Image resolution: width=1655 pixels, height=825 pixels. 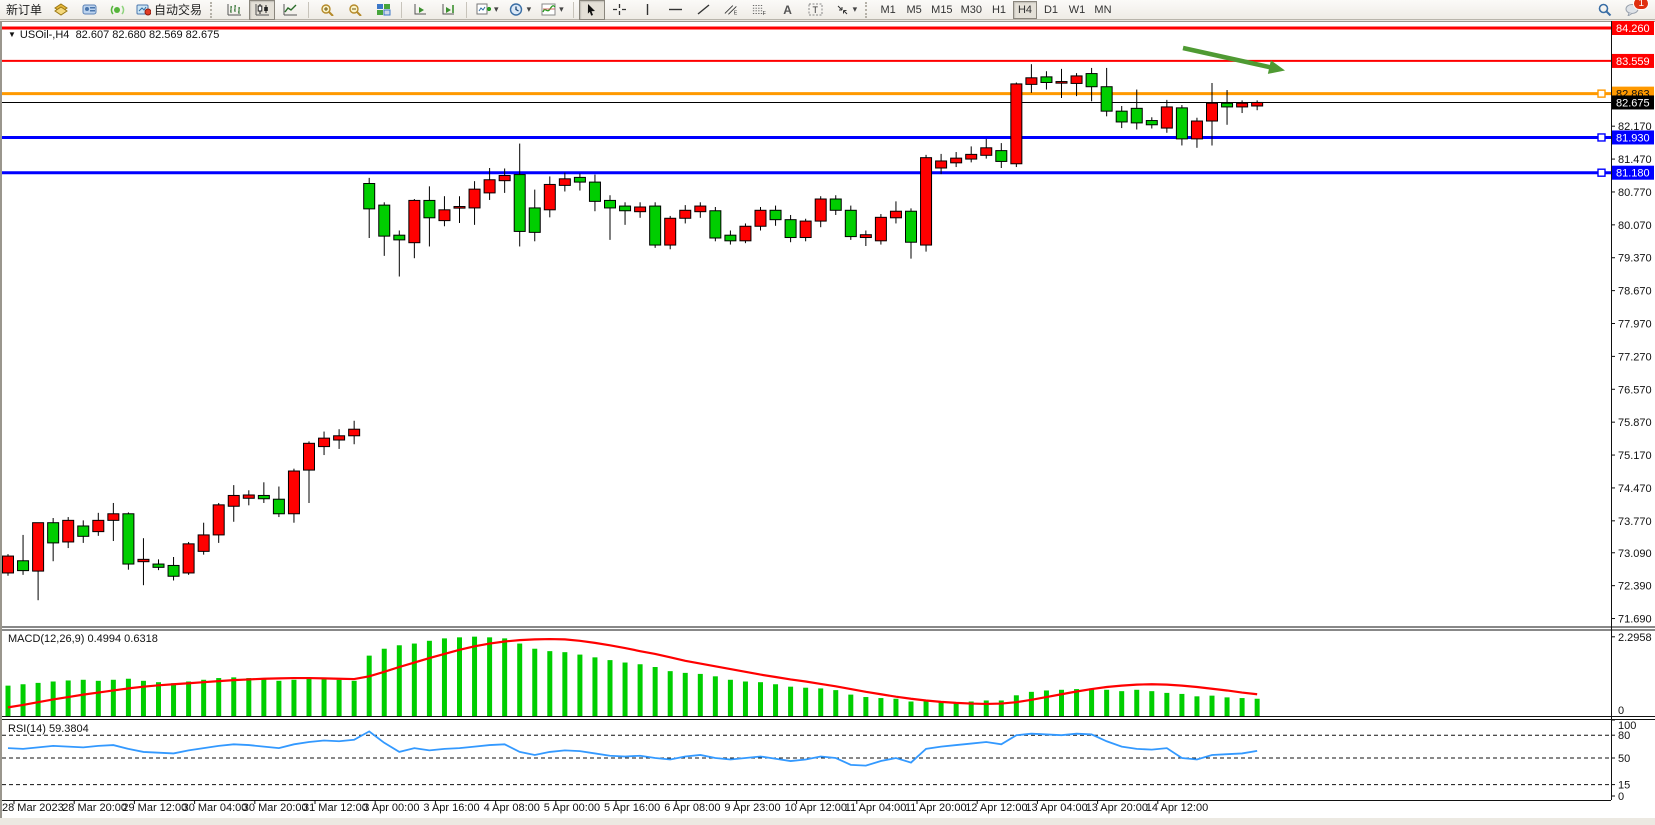 What do you see at coordinates (448, 10) in the screenshot?
I see `chart-shift-icon` at bounding box center [448, 10].